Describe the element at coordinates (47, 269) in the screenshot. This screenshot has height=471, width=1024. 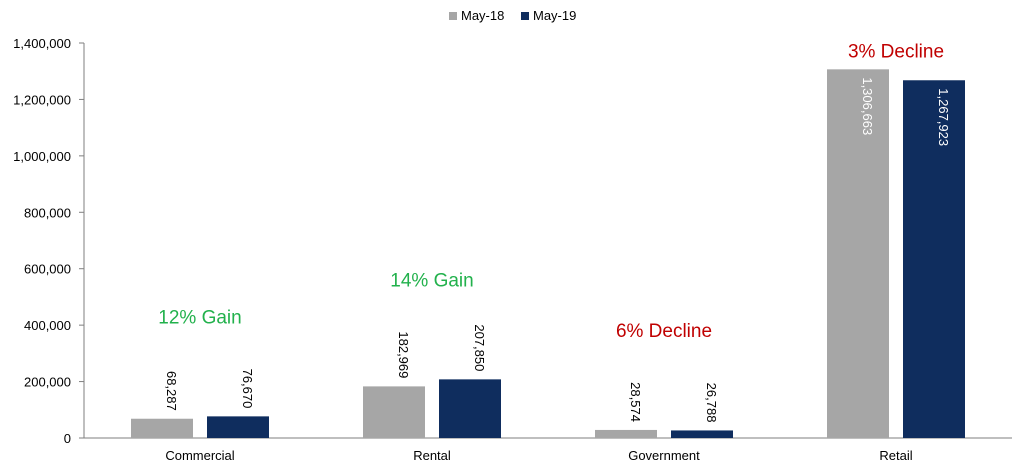
I see `y-tick-label: 600,000` at that location.